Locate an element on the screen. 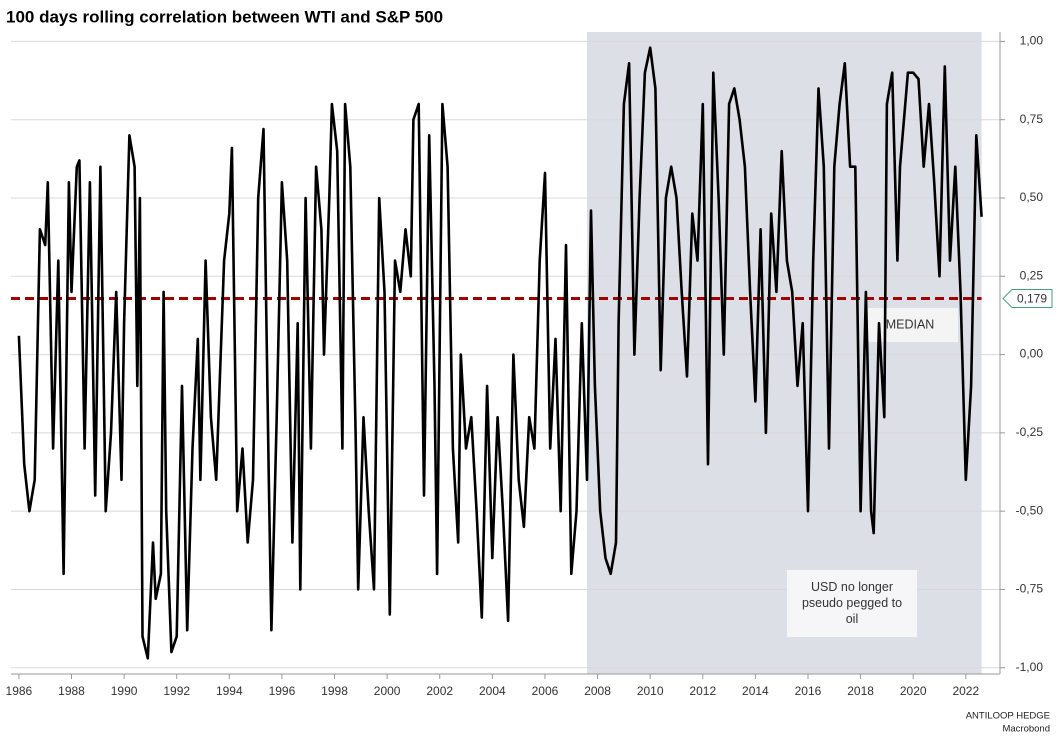  median-marker is located at coordinates (1027, 299).